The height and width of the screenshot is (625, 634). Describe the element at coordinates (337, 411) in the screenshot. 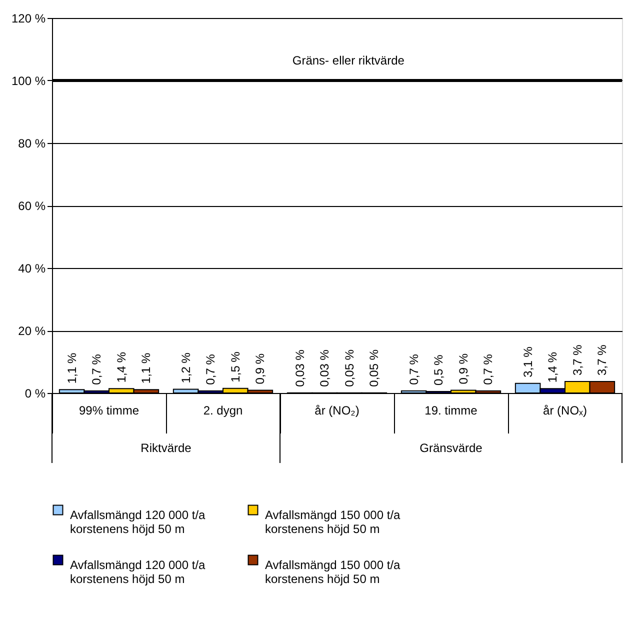

I see `x-tick-label: år (NO₂)` at that location.